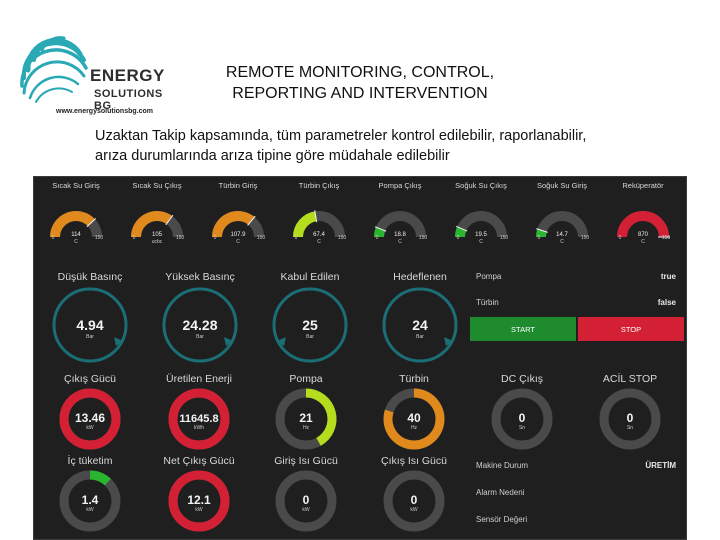  I want to click on turbin-status-label: Türbin, so click(487, 302).